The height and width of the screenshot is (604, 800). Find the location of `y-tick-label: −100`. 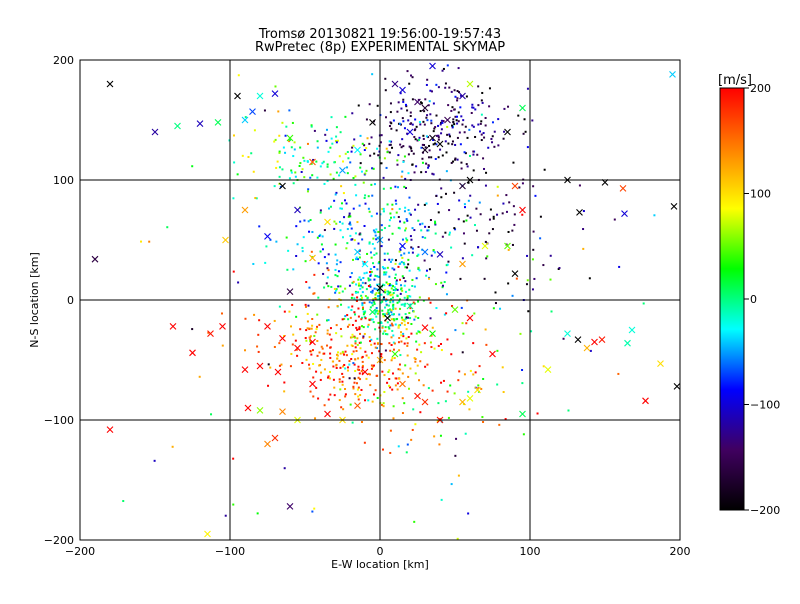

y-tick-label: −100 is located at coordinates (59, 420).